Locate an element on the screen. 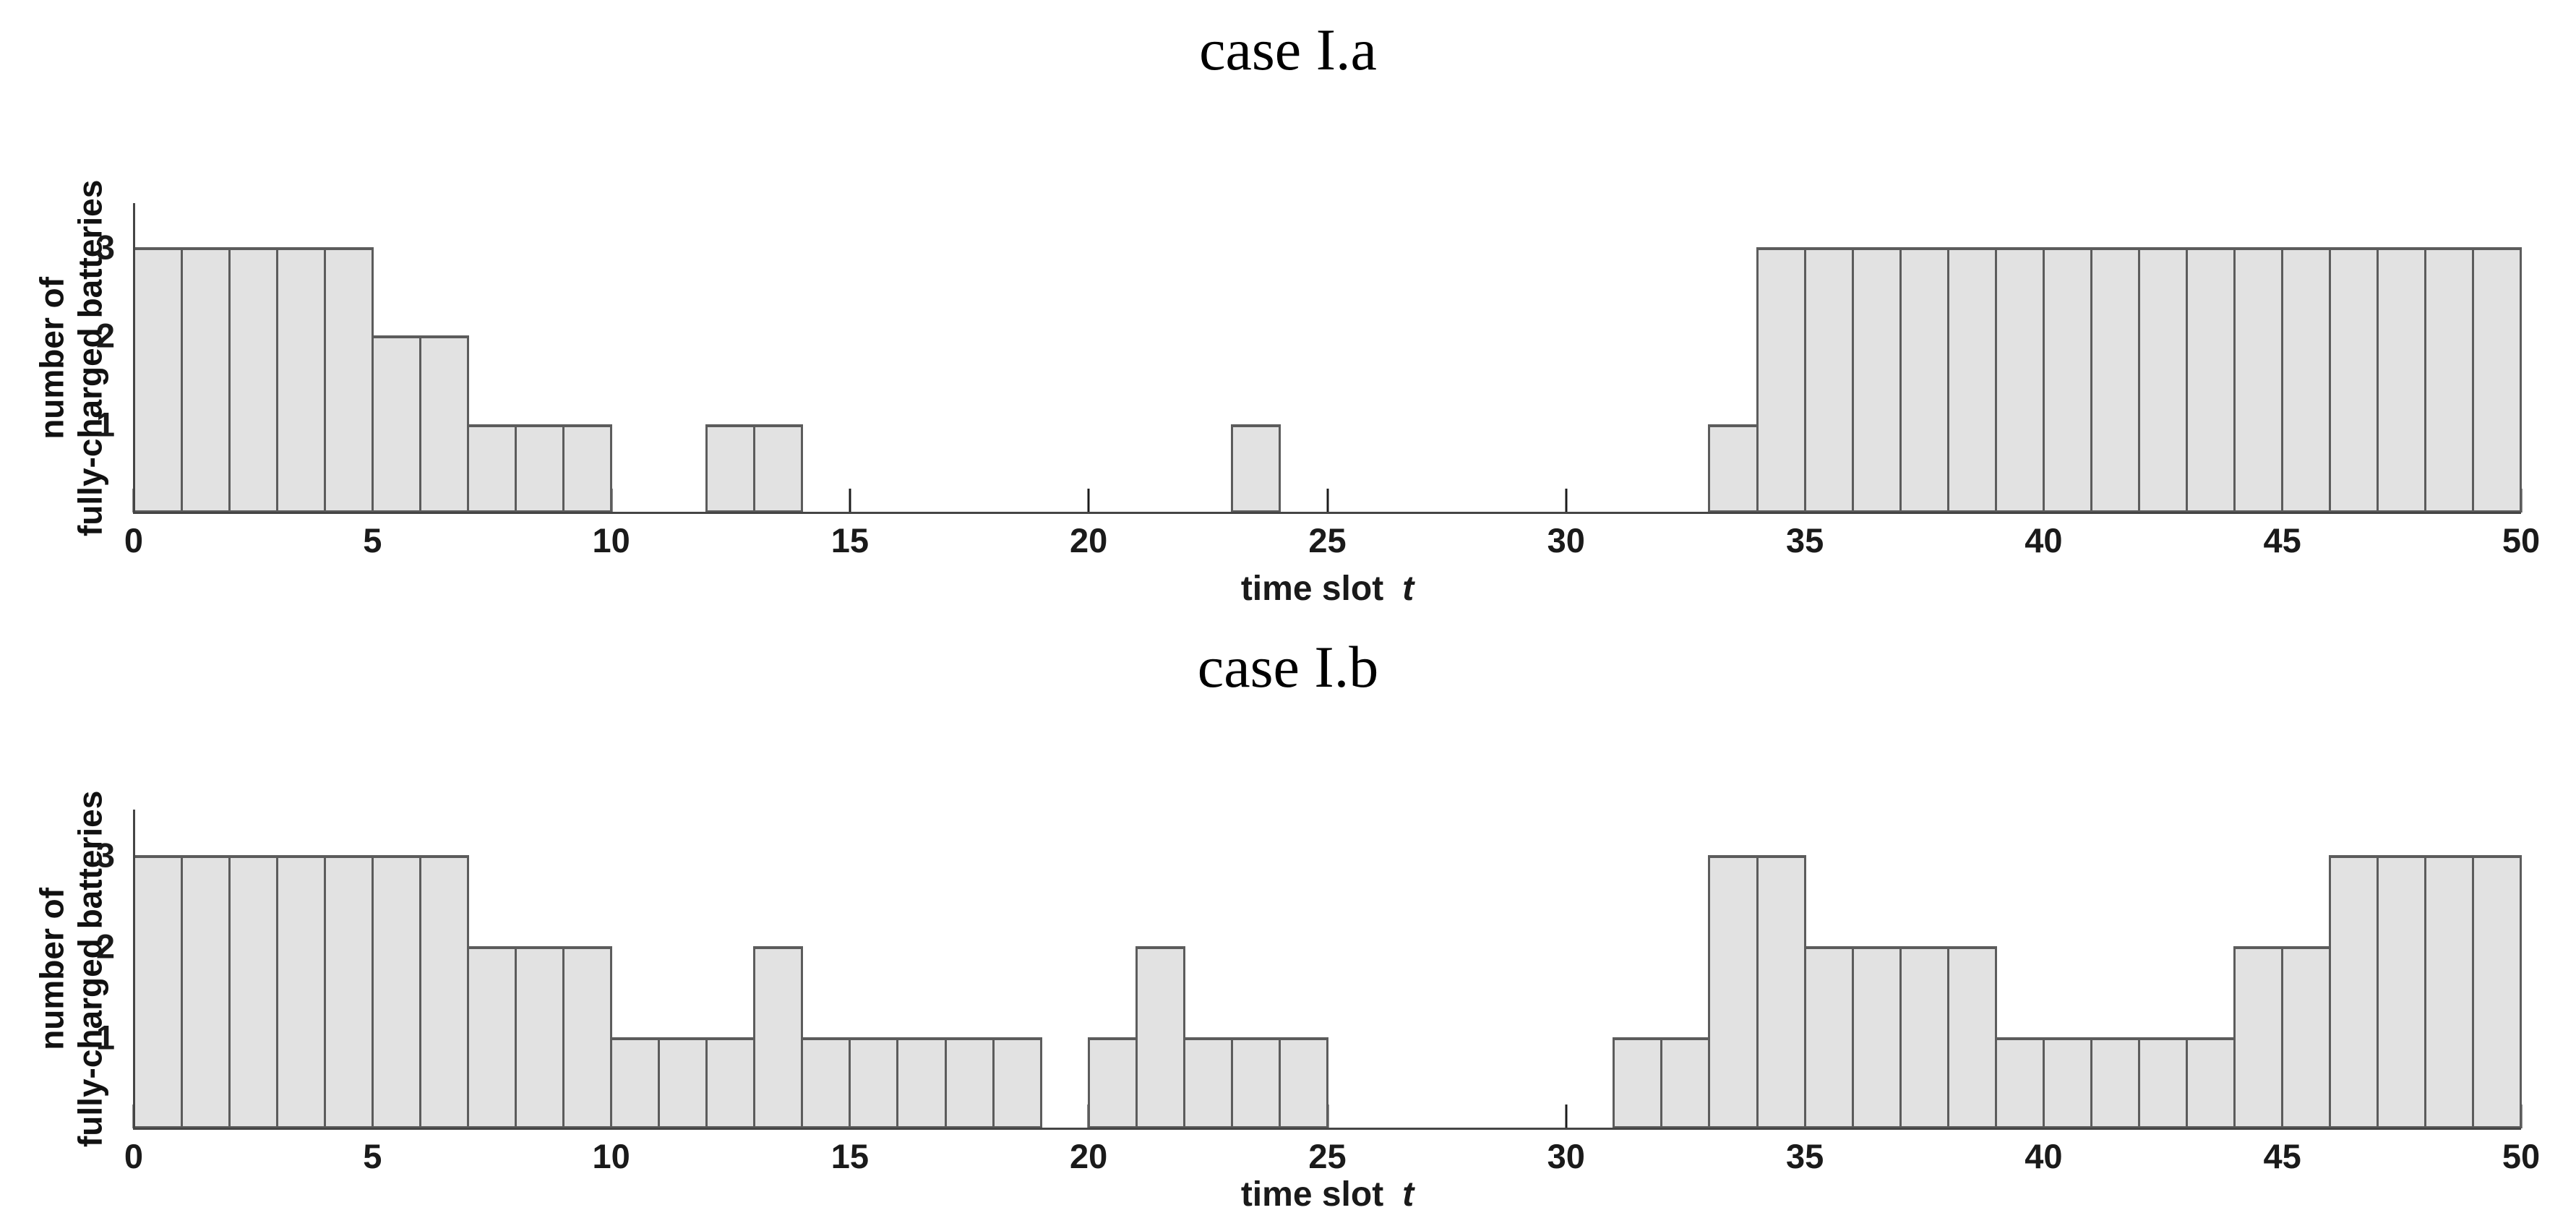 This screenshot has width=2576, height=1231. x-axis-line is located at coordinates (1327, 1128).